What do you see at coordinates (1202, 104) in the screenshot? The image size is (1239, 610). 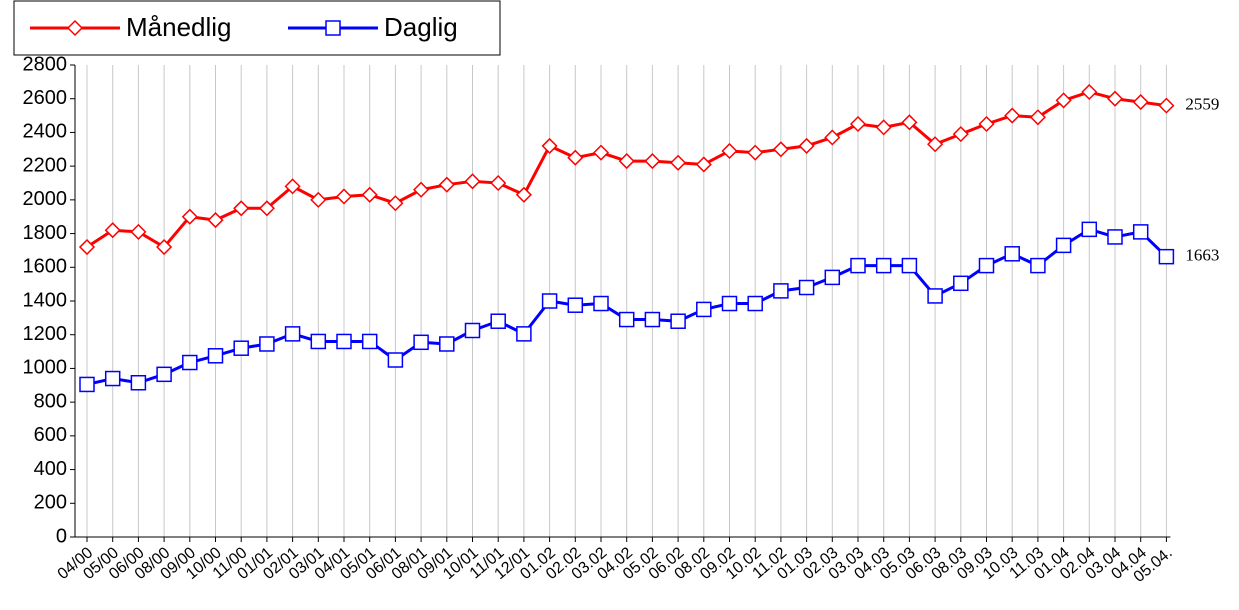 I see `end-label: 2559` at bounding box center [1202, 104].